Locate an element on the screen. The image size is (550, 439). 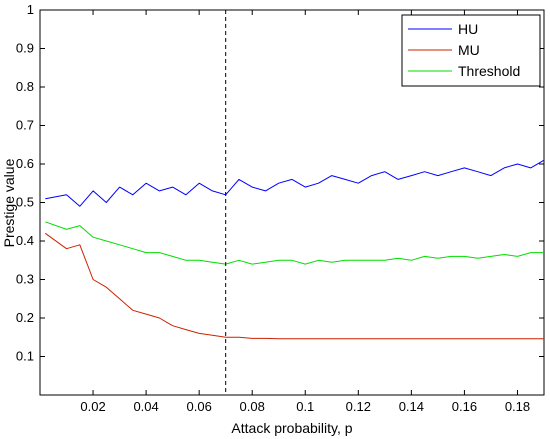
x-tick-label: 0.16 is located at coordinates (464, 406).